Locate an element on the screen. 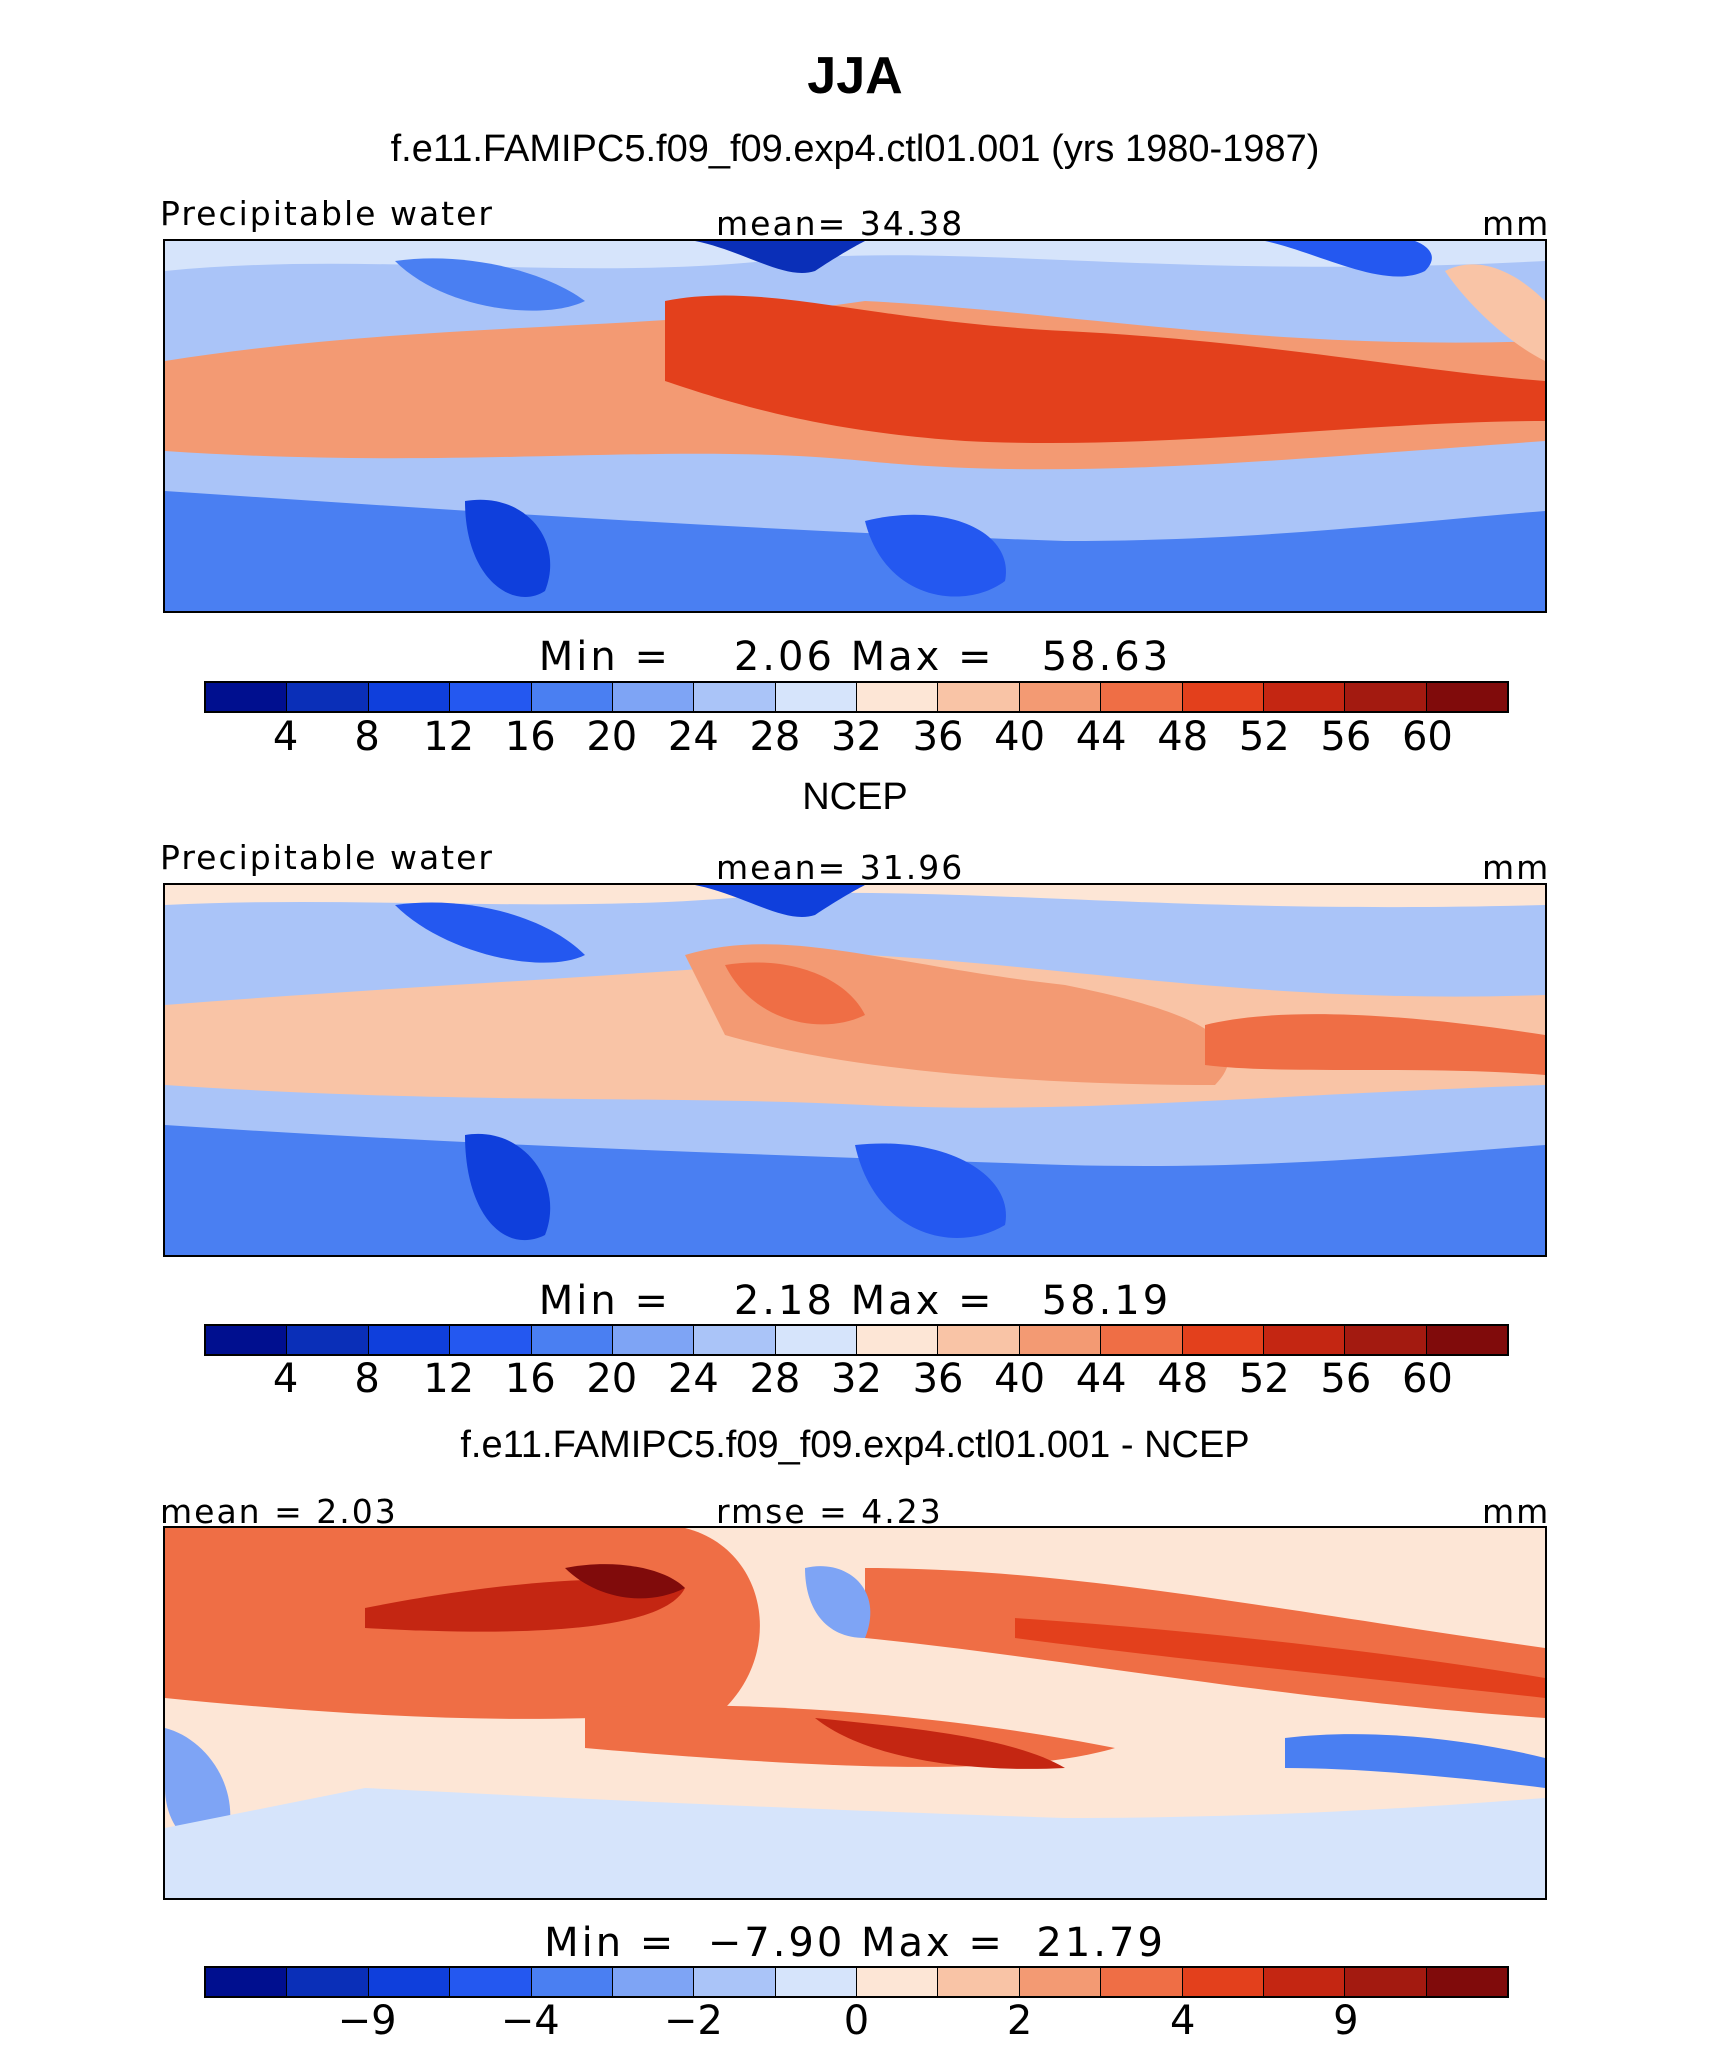  panel2-mean-label: mean= 31.96 is located at coordinates (840, 867).